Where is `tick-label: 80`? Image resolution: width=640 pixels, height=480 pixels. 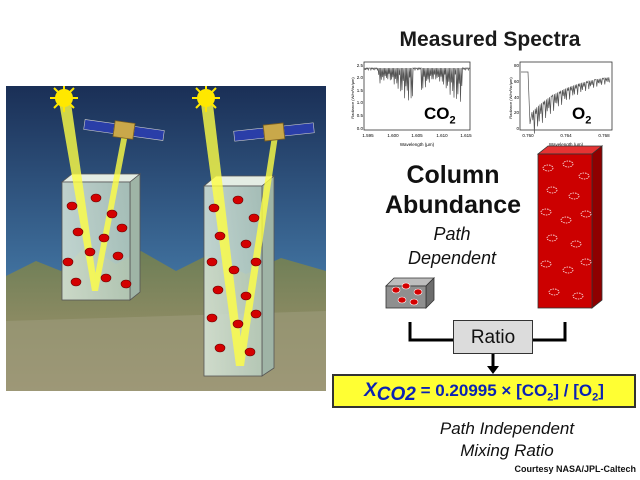 tick-label: 80 is located at coordinates (517, 65).